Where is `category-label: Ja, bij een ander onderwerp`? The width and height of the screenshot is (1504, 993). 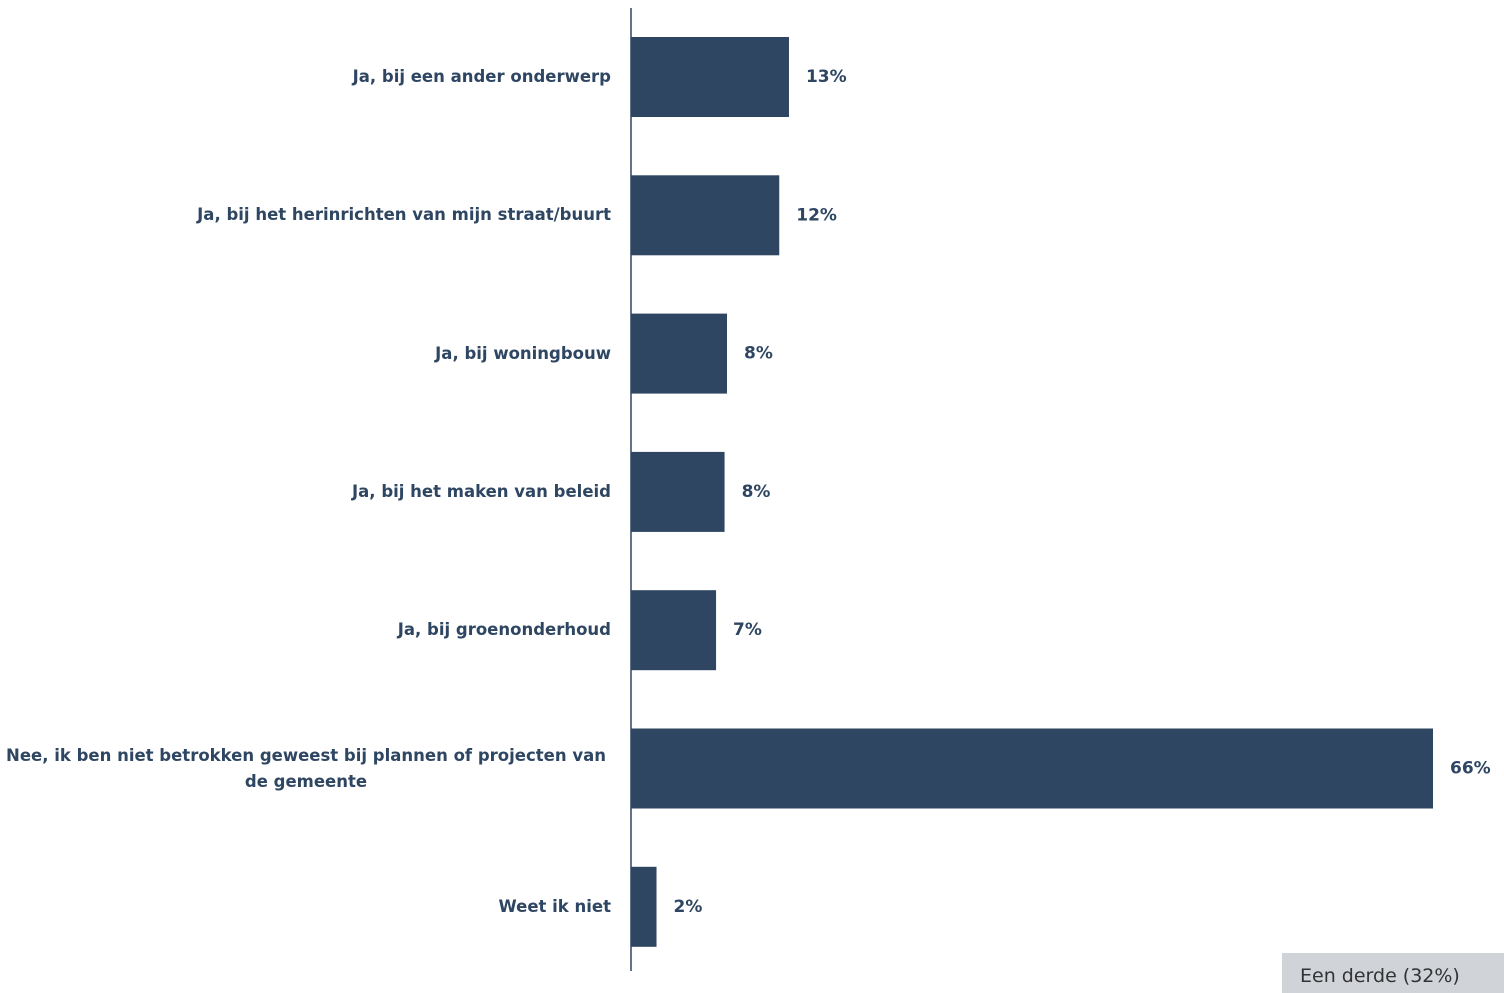
category-label: Ja, bij een ander onderwerp is located at coordinates (481, 76).